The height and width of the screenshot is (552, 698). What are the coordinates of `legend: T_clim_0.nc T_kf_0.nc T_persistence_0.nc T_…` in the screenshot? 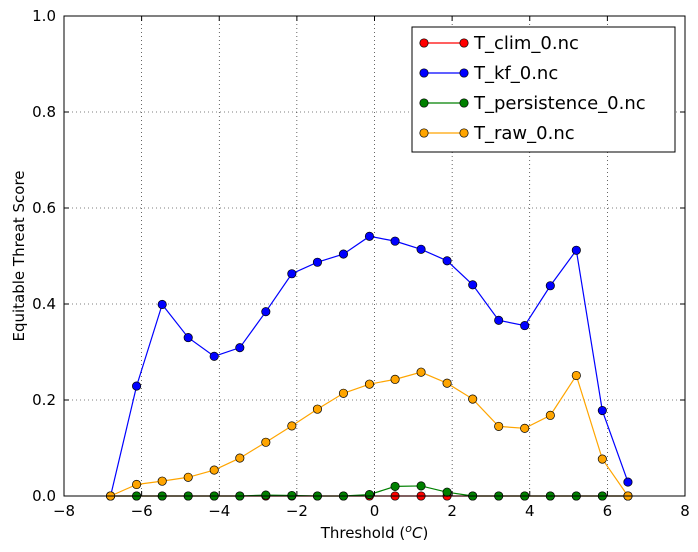 It's located at (543, 89).